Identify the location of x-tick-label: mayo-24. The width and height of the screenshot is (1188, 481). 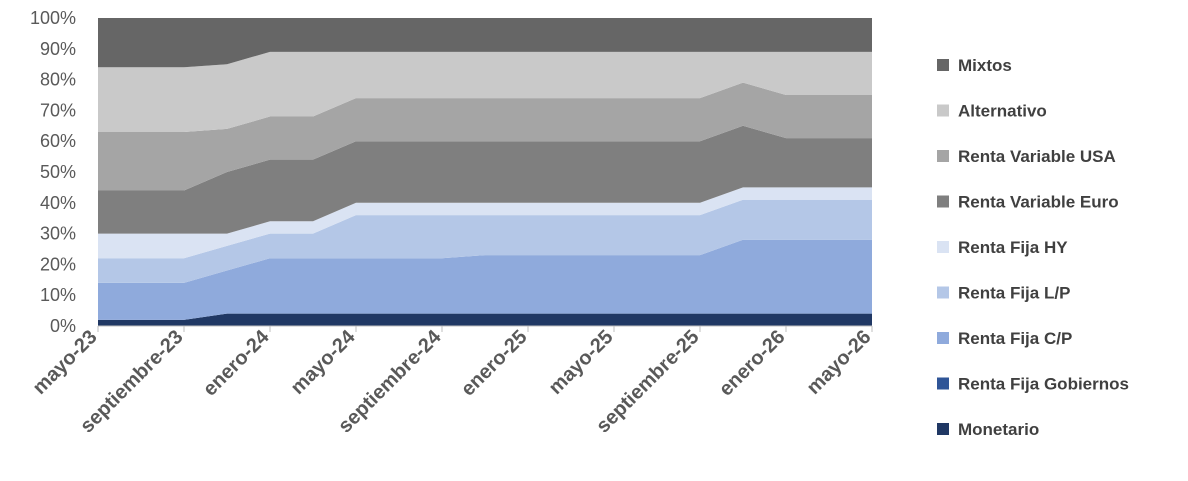
(324, 362).